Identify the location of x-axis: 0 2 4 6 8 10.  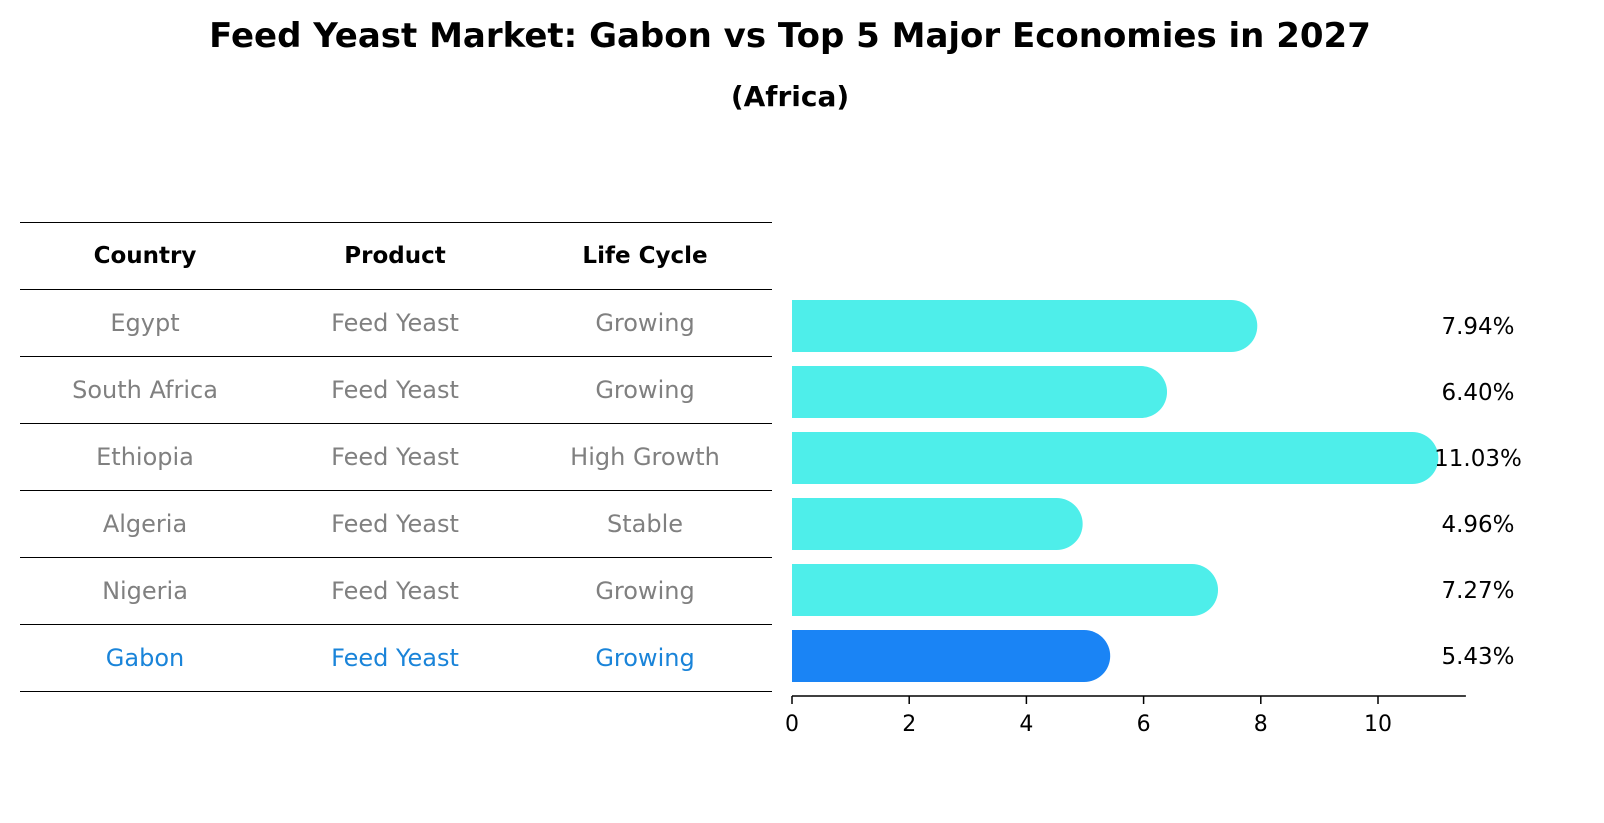
(1125, 716).